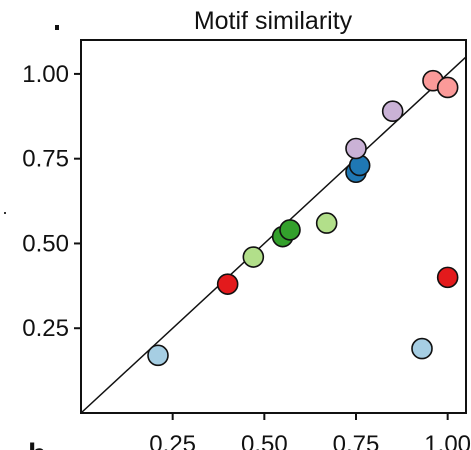  What do you see at coordinates (45, 159) in the screenshot?
I see `y-tick-label: 0.75` at bounding box center [45, 159].